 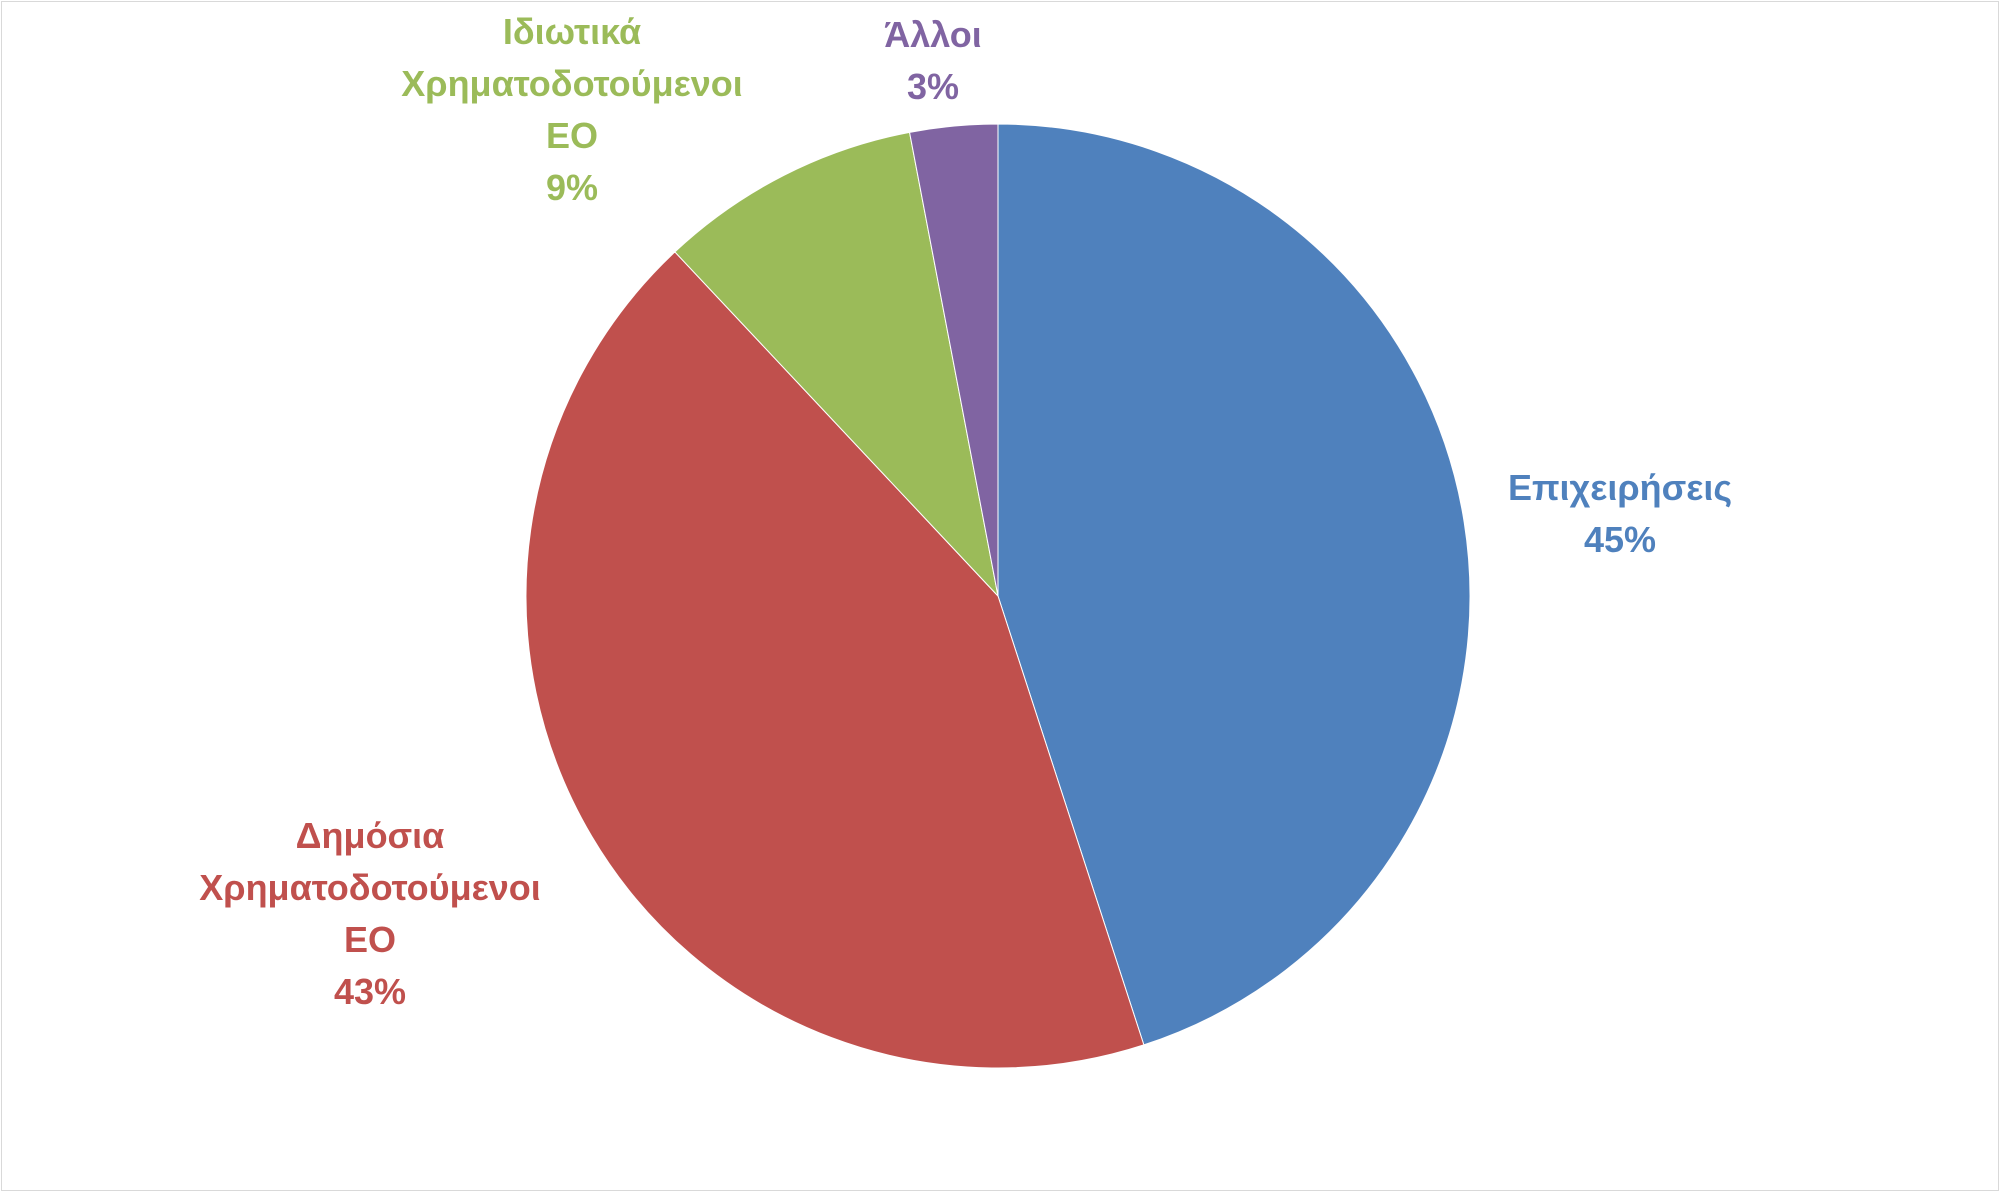 What do you see at coordinates (370, 835) in the screenshot?
I see `data-label-line: Δημόσια` at bounding box center [370, 835].